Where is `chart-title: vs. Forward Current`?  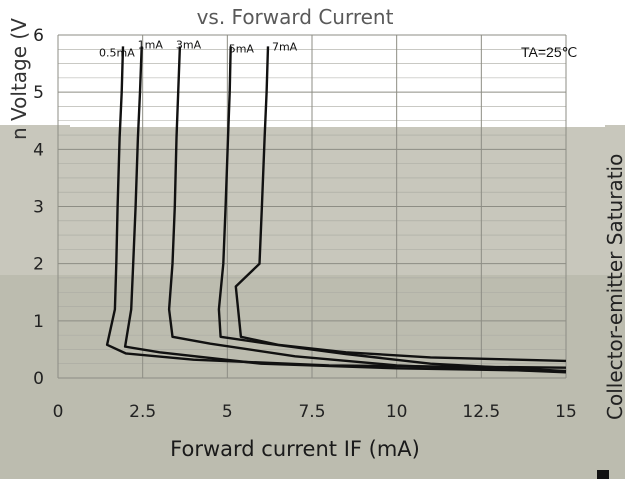 chart-title: vs. Forward Current is located at coordinates (295, 17).